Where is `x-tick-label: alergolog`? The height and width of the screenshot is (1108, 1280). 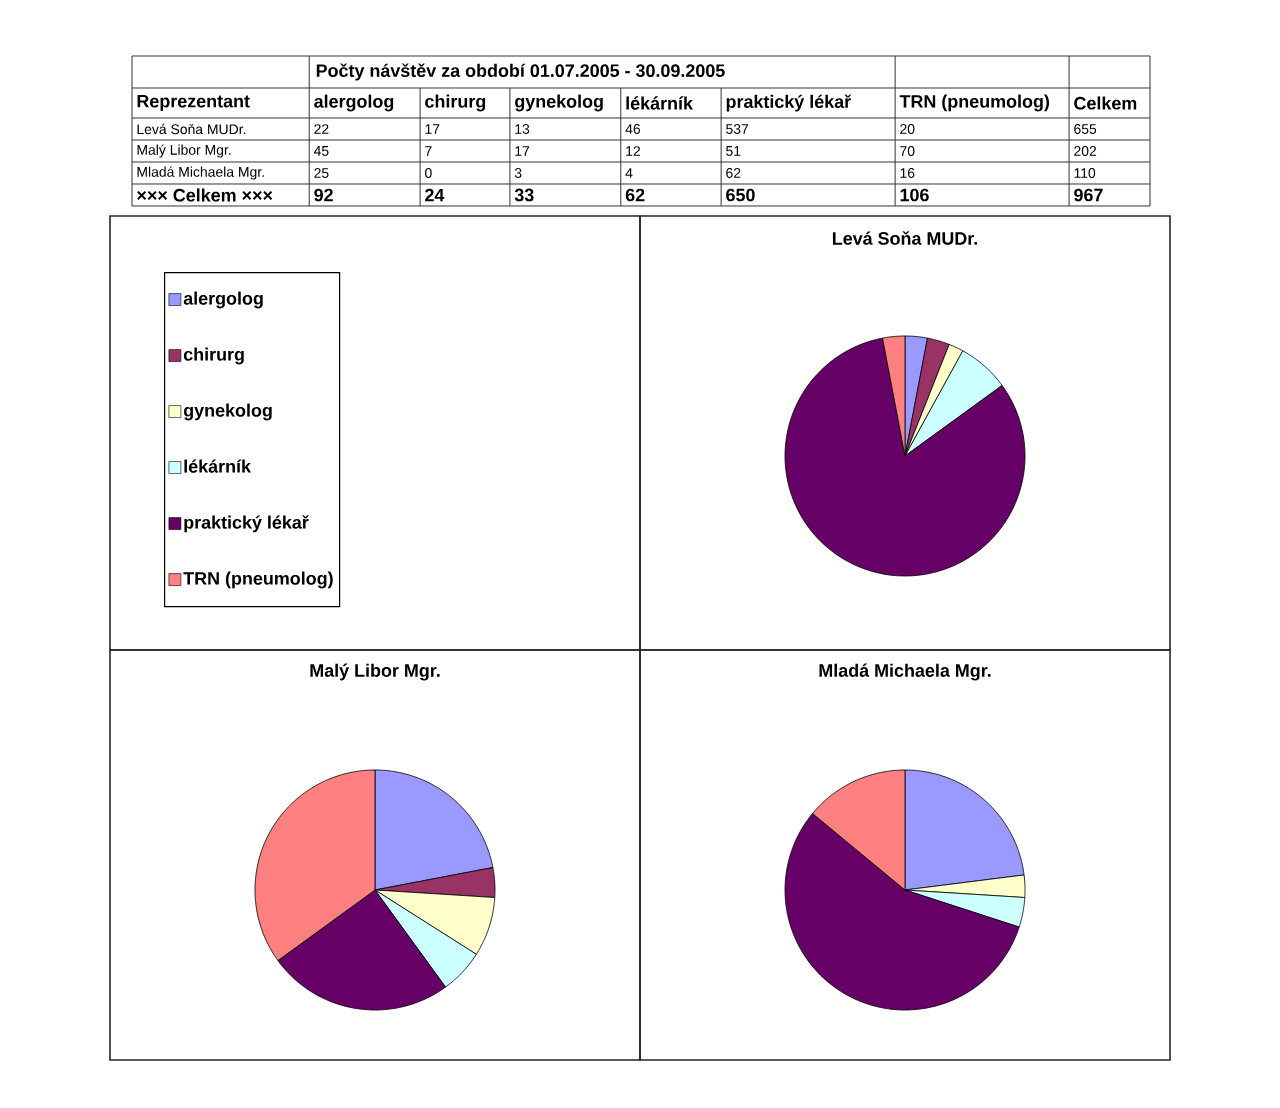
x-tick-label: alergolog is located at coordinates (354, 103).